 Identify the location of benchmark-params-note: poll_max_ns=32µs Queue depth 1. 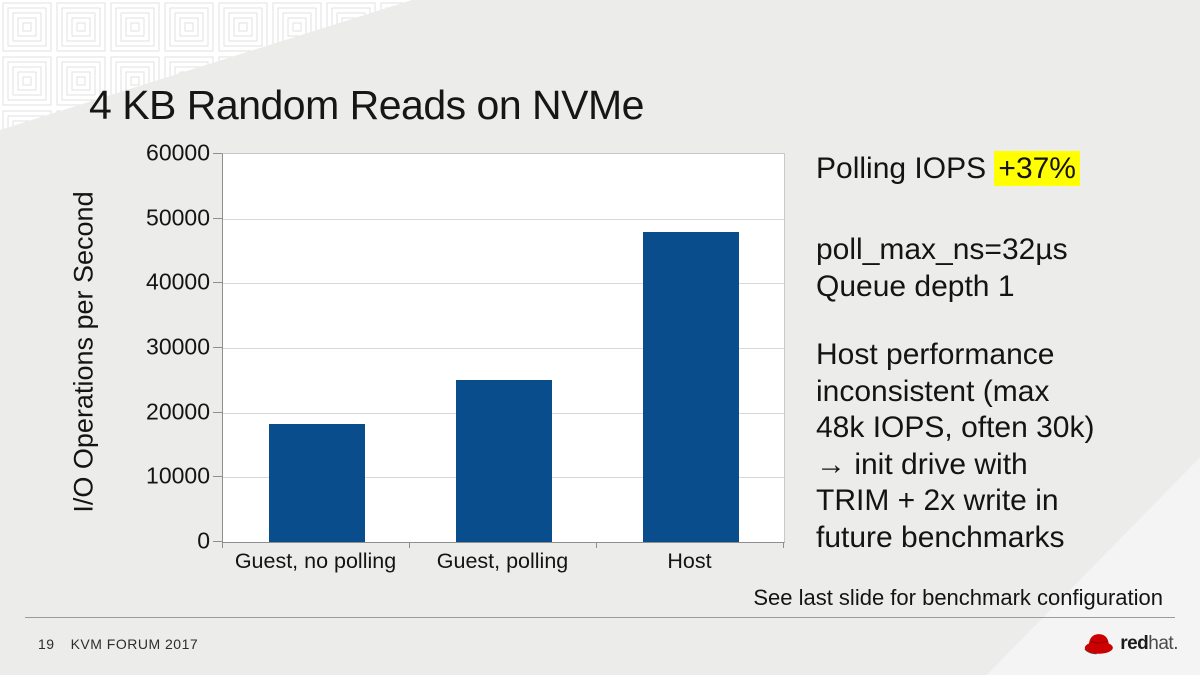
(942, 268).